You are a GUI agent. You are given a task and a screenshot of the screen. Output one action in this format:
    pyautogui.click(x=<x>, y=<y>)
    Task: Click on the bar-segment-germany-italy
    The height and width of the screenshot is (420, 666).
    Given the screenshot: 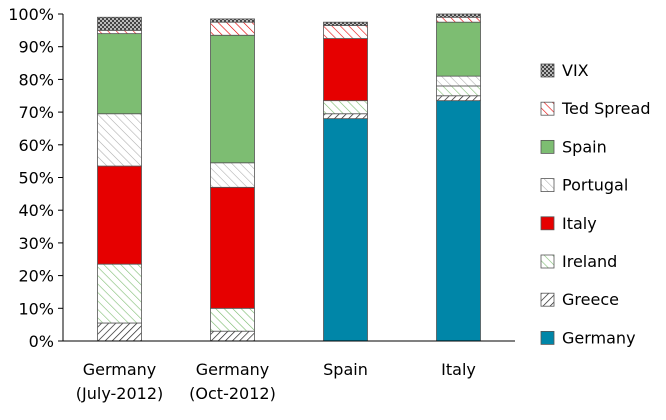 What is the action you would take?
    pyautogui.click(x=458, y=221)
    